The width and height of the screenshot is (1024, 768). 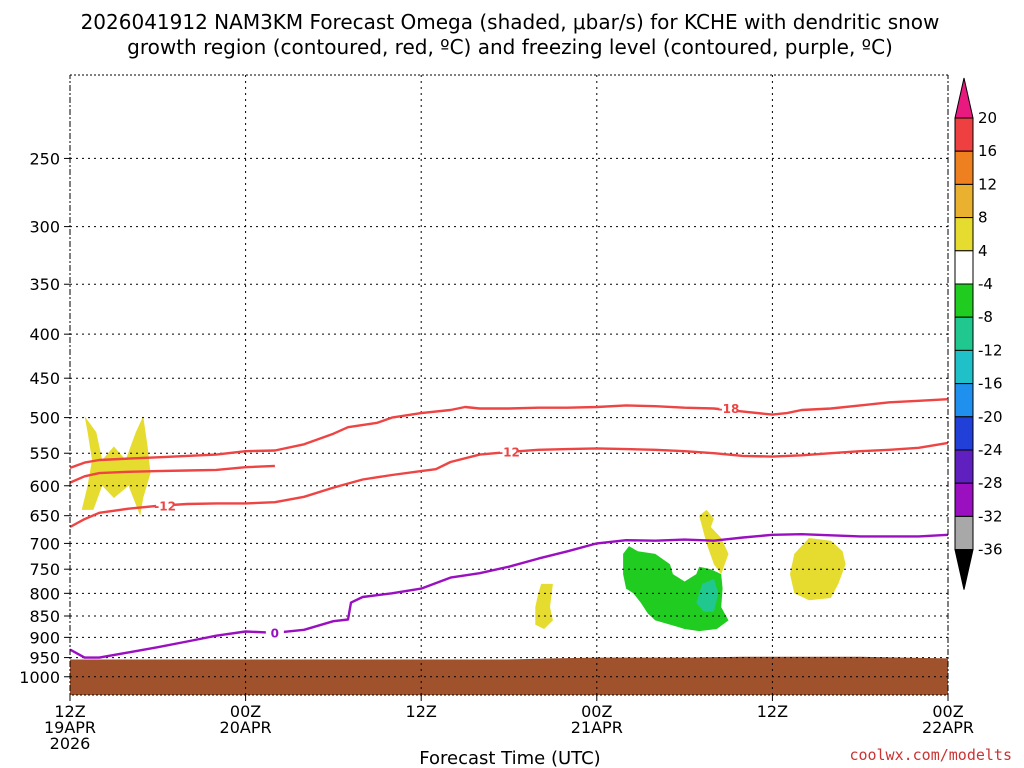 I want to click on colorbar-label-4: 4, so click(x=983, y=251).